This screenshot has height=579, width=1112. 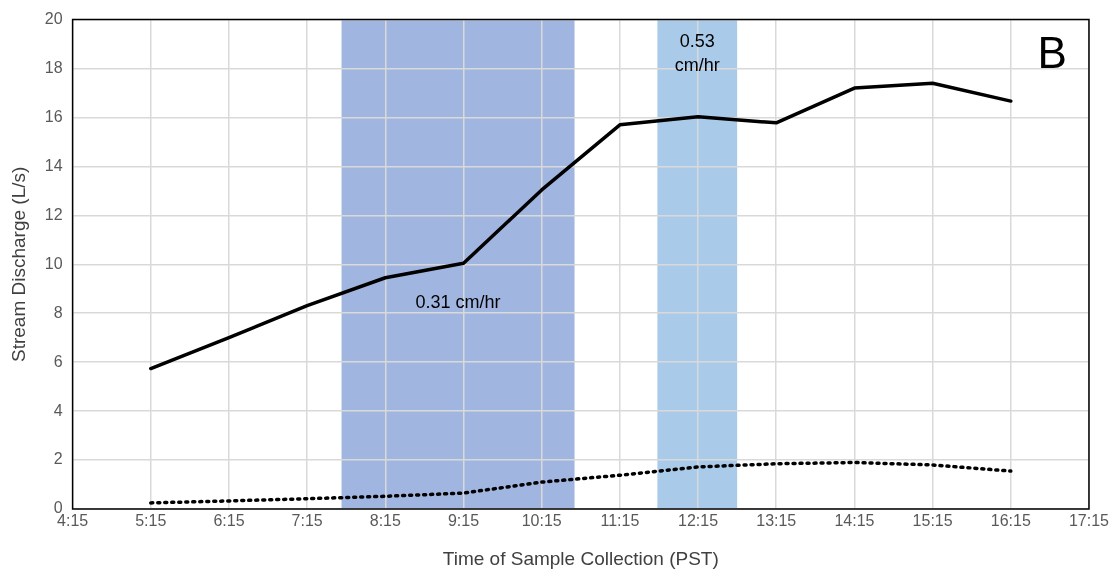 What do you see at coordinates (58, 312) in the screenshot?
I see `y-tick-label: 8` at bounding box center [58, 312].